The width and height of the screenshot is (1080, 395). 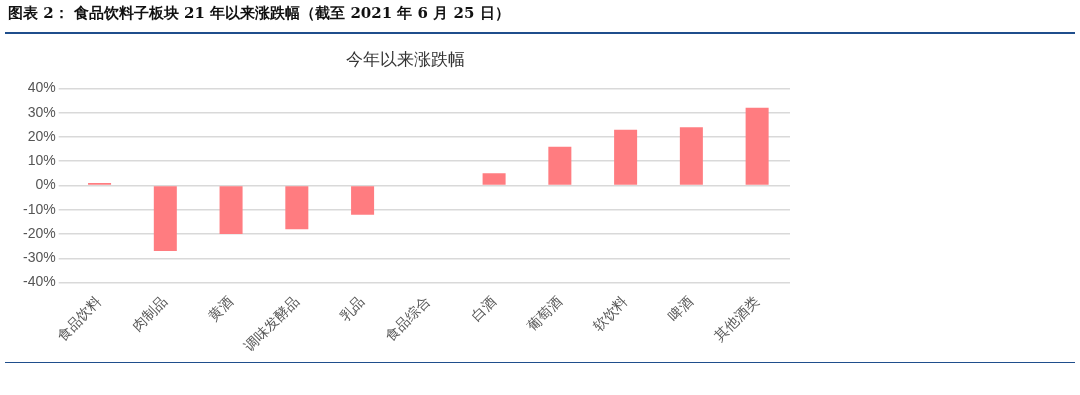 What do you see at coordinates (41, 111) in the screenshot?
I see `y-tick-label: 30%` at bounding box center [41, 111].